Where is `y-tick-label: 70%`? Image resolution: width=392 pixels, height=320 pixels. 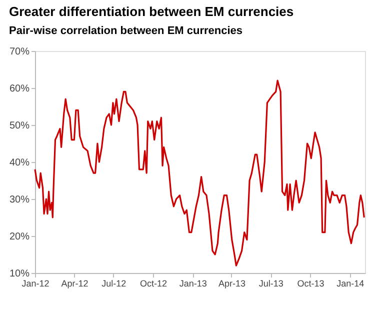 y-tick-label: 70% is located at coordinates (19, 52).